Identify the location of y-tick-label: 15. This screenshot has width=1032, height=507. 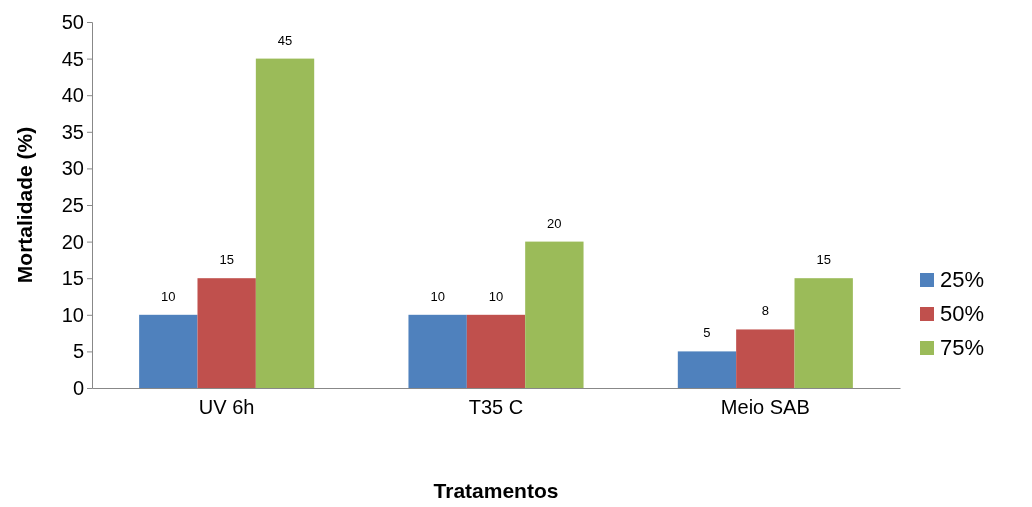
(72, 278).